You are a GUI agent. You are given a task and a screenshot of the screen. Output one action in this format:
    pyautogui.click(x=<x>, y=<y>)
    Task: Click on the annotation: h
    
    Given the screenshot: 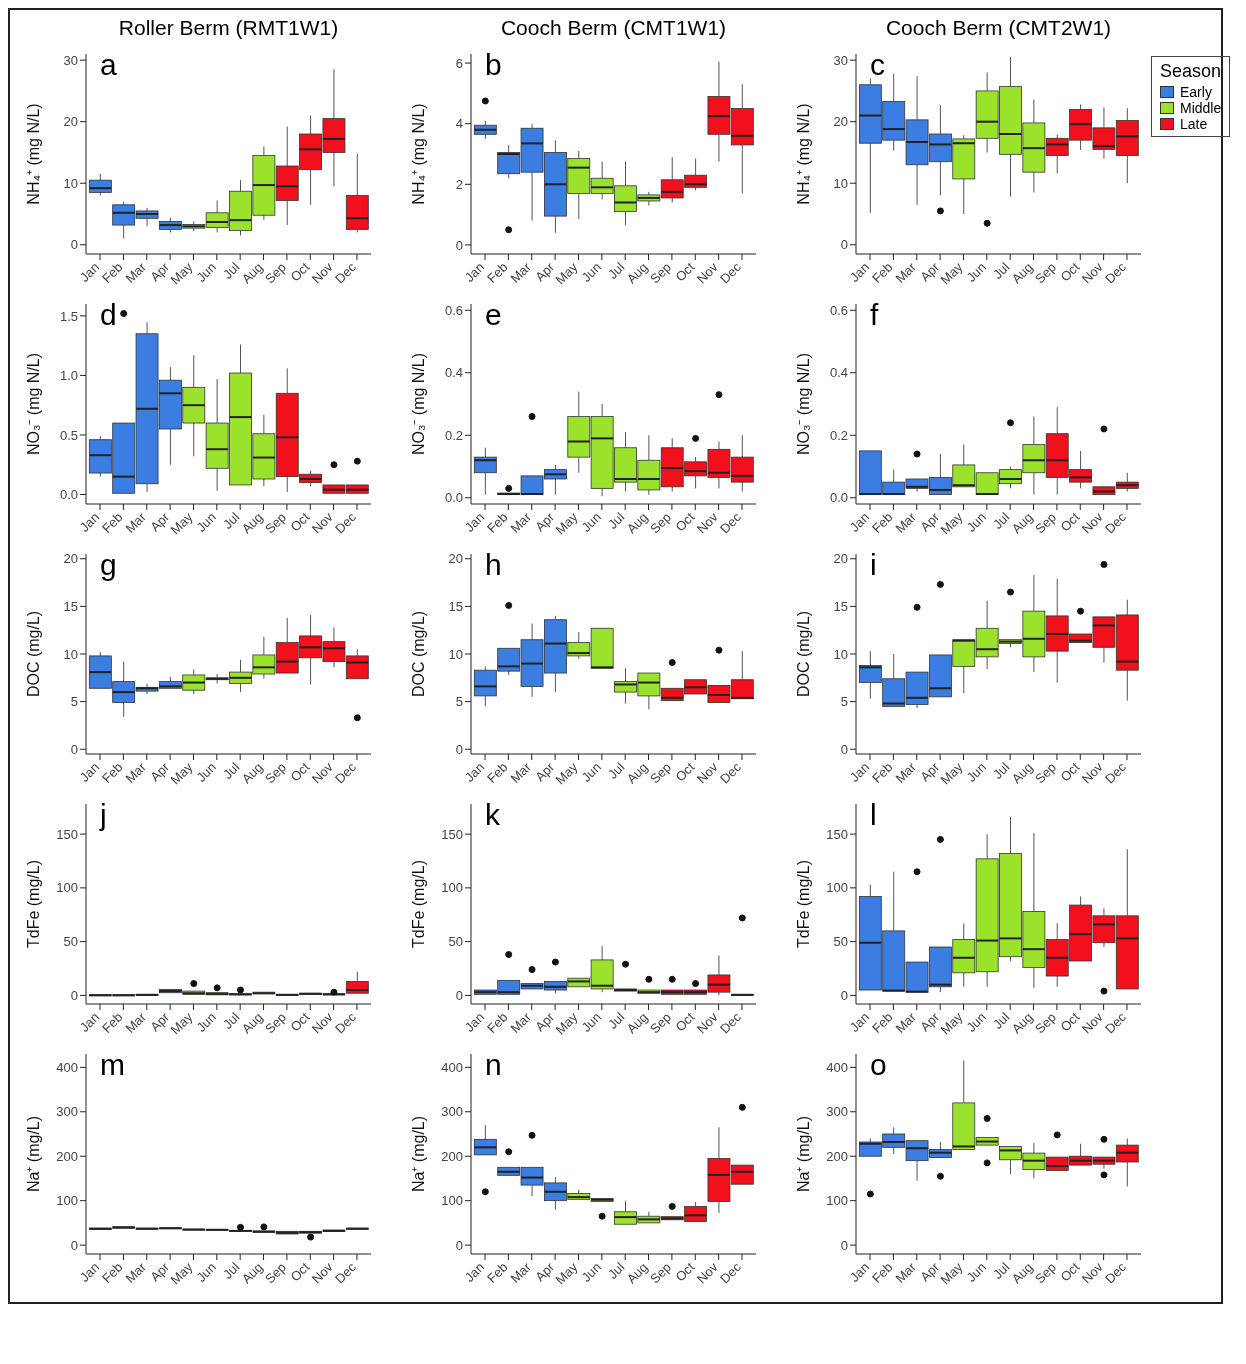 What is the action you would take?
    pyautogui.click(x=493, y=565)
    